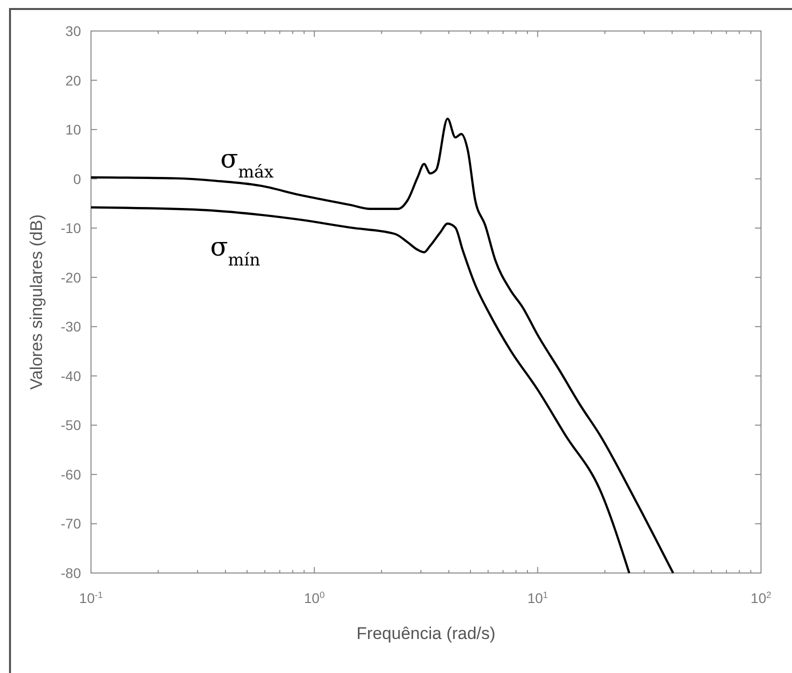 The width and height of the screenshot is (792, 673). I want to click on series-label: σ$_{mín}$, so click(235, 251).